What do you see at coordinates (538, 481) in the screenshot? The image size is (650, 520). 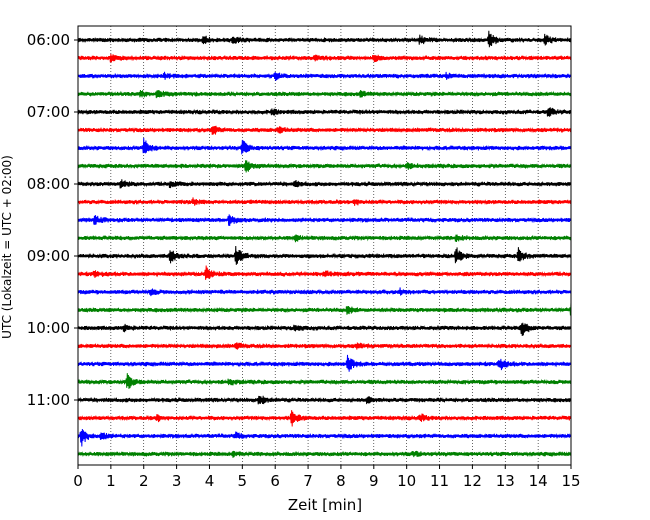 I see `x-tick-label: 14` at bounding box center [538, 481].